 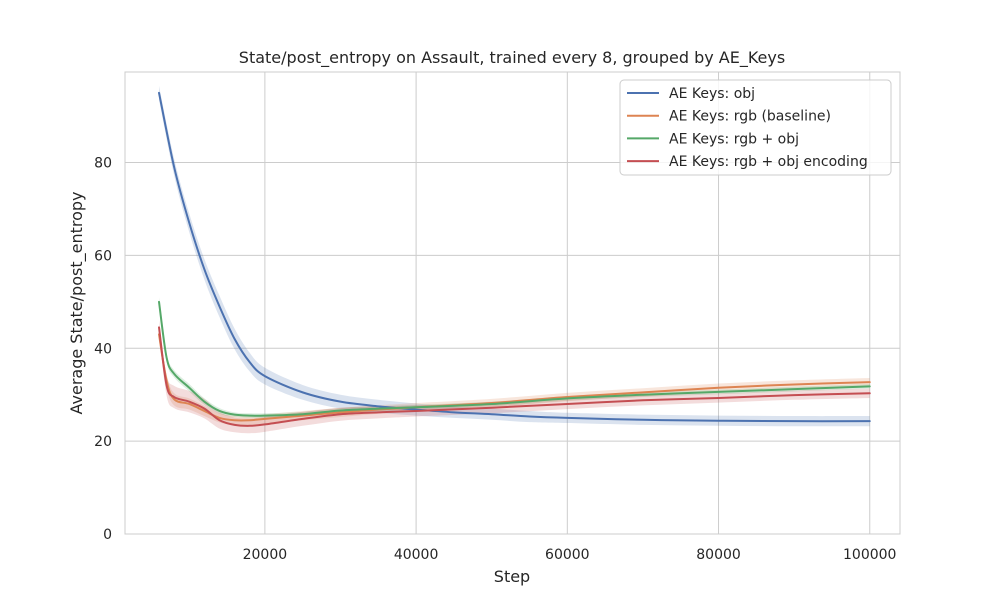 I want to click on legend-label: AE Keys: rgb + obj, so click(x=734, y=139).